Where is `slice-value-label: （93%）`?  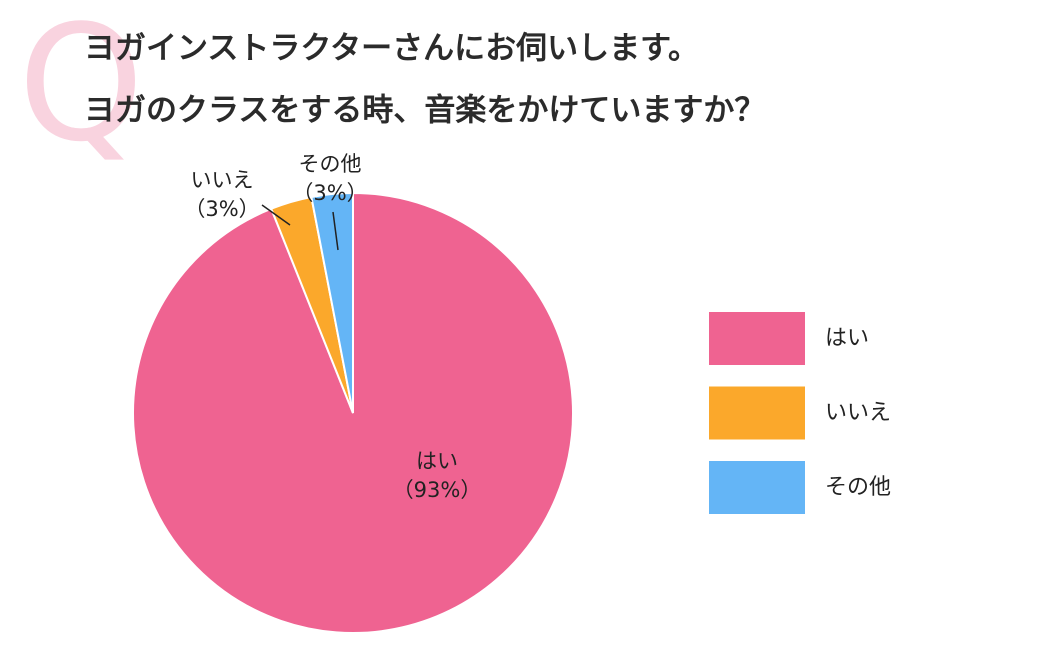
slice-value-label: （93%） is located at coordinates (437, 490).